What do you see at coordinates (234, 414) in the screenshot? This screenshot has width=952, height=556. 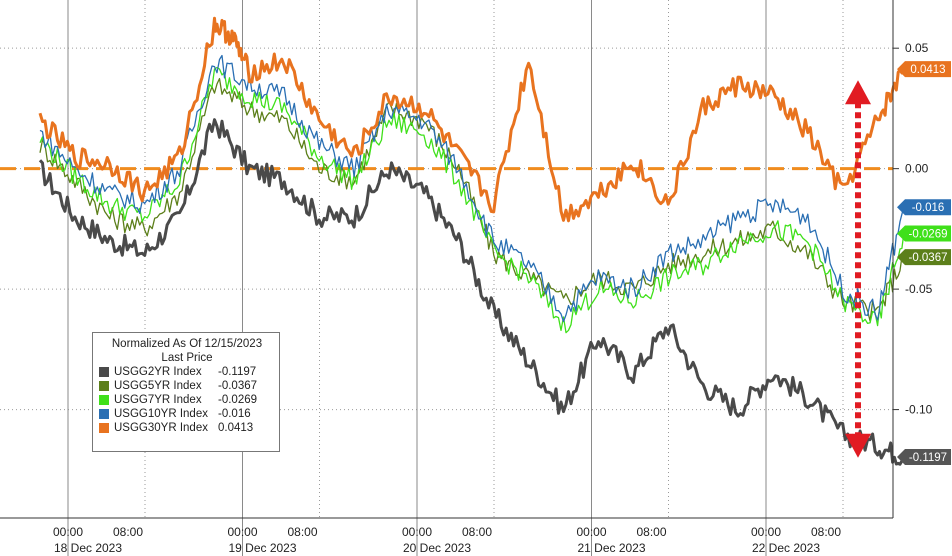 I see `legend-series-value: -0.016` at bounding box center [234, 414].